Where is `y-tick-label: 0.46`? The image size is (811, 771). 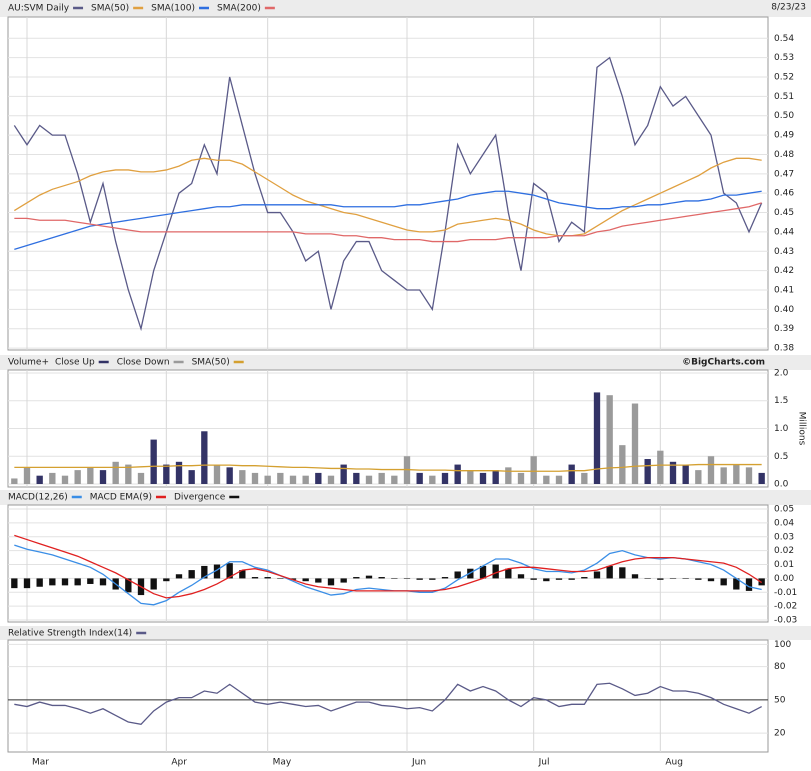
y-tick-label: 0.46 is located at coordinates (784, 194).